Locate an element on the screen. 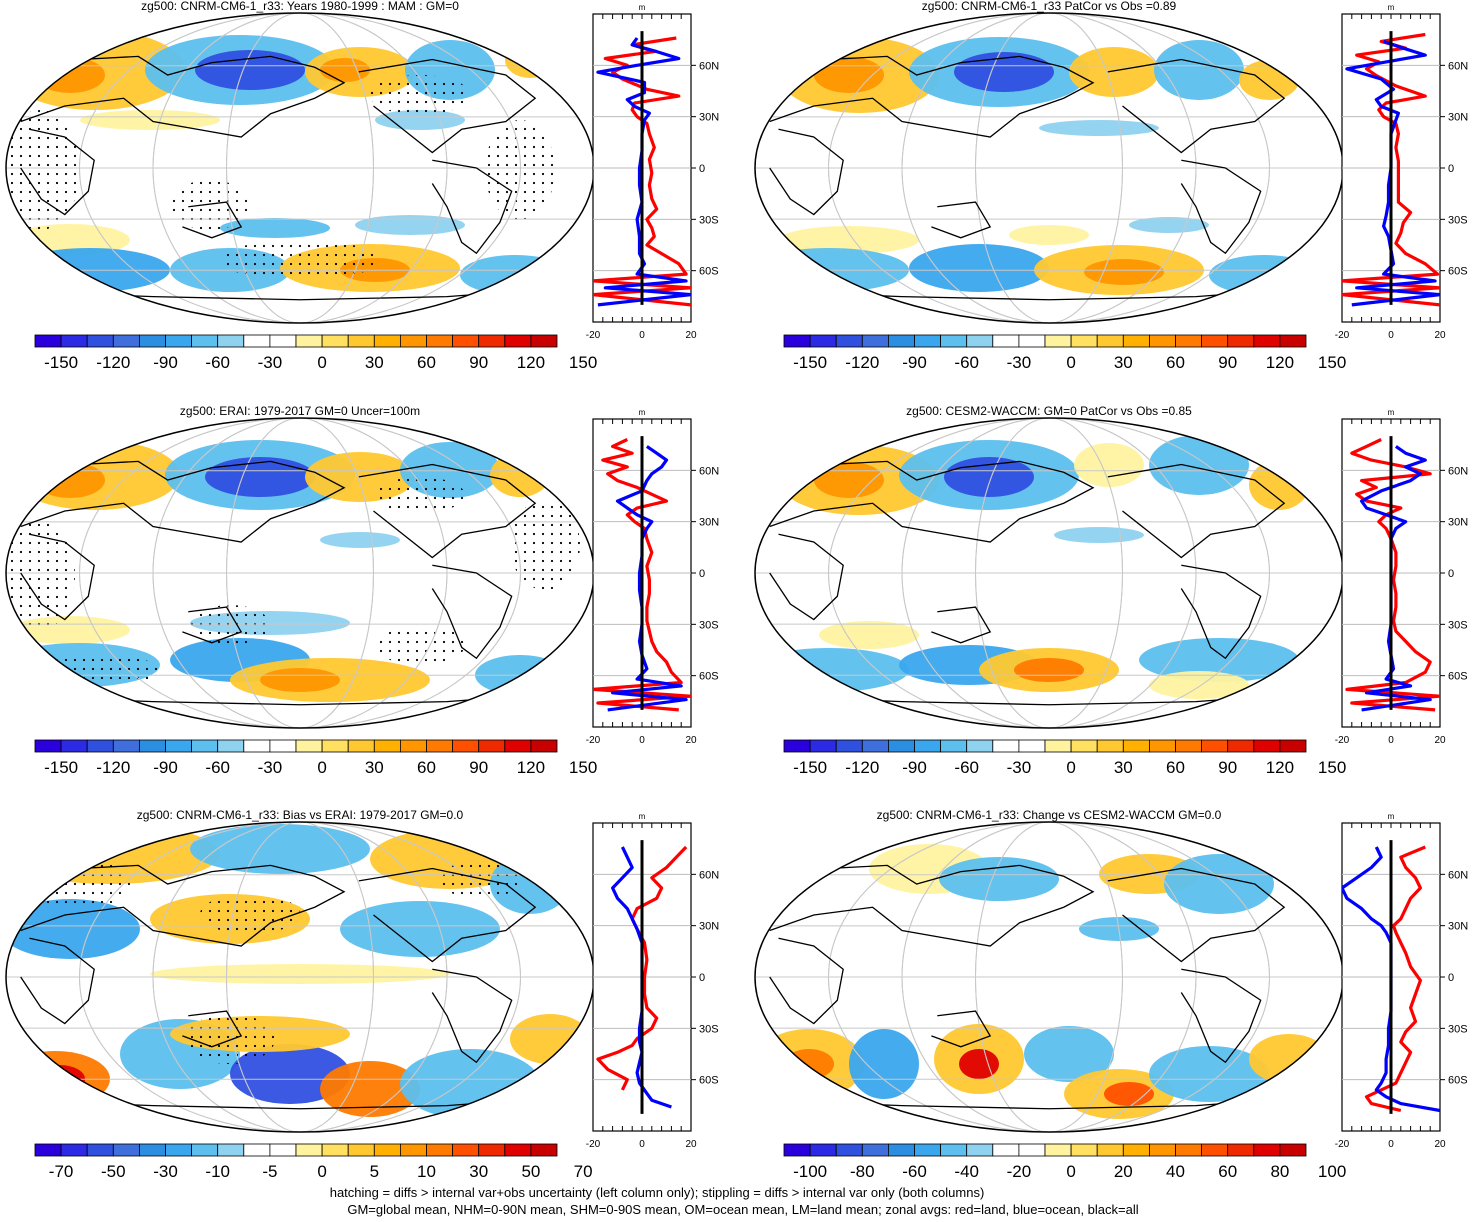 Image resolution: width=1483 pixels, height=1222 pixels. colorbar-label: -30 is located at coordinates (1019, 362).